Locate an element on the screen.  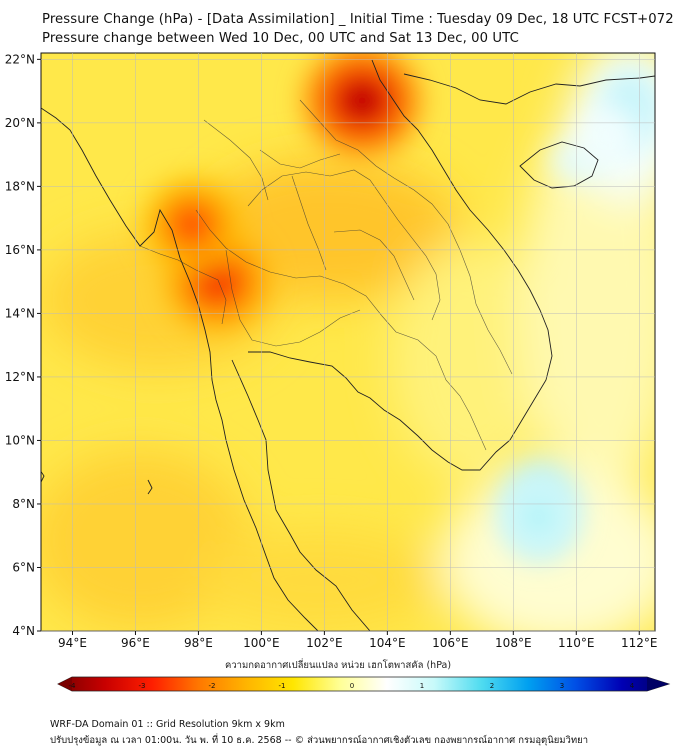
lon-tick-label: 110°E is located at coordinates (576, 643).